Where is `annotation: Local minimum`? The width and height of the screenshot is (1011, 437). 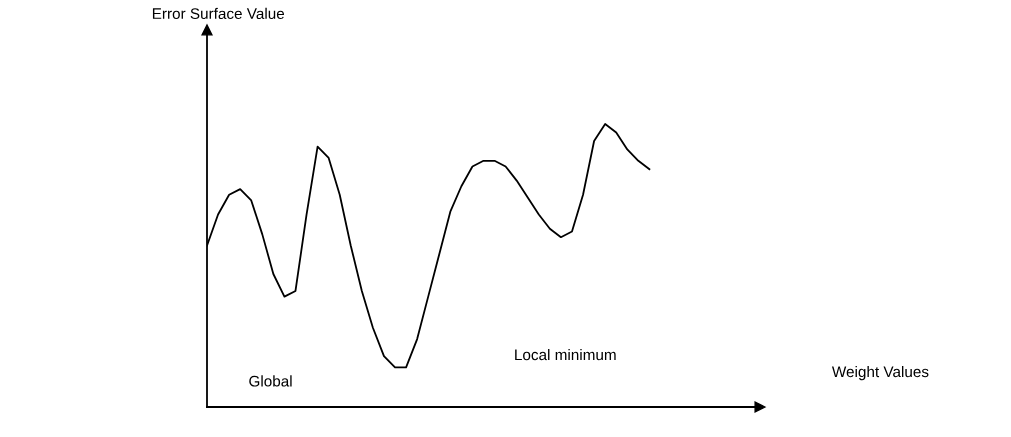 annotation: Local minimum is located at coordinates (565, 354).